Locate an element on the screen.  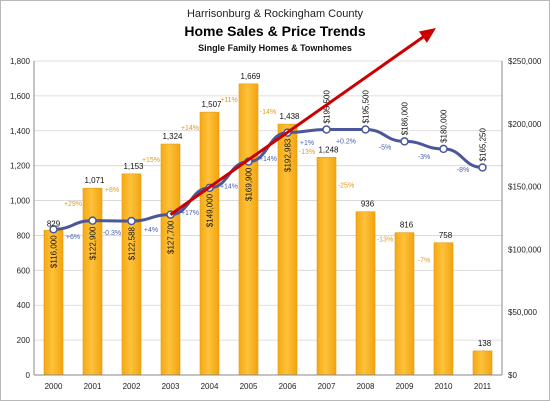
price-value-label: $186,000 is located at coordinates (405, 118).